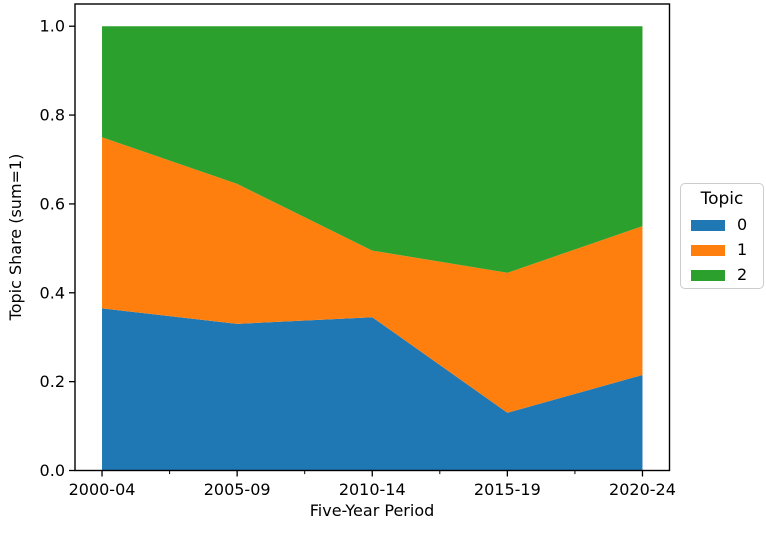 The image size is (766, 536). I want to click on x-tick-label: 2010-14, so click(372, 489).